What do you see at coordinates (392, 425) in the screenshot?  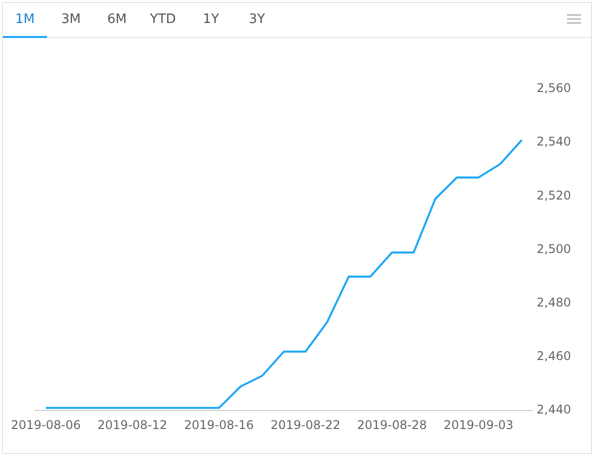 I see `x-tick-label: 2019-08-28` at bounding box center [392, 425].